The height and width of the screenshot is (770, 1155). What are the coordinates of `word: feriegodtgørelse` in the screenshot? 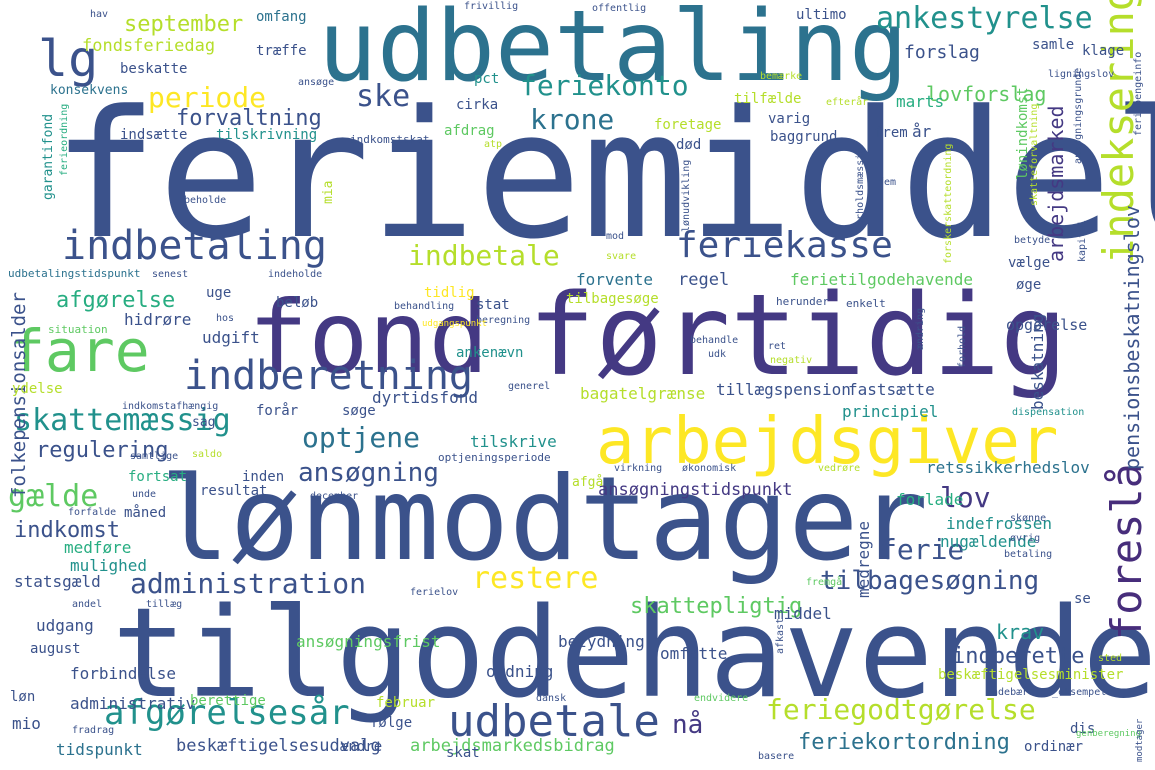 It's located at (901, 709).